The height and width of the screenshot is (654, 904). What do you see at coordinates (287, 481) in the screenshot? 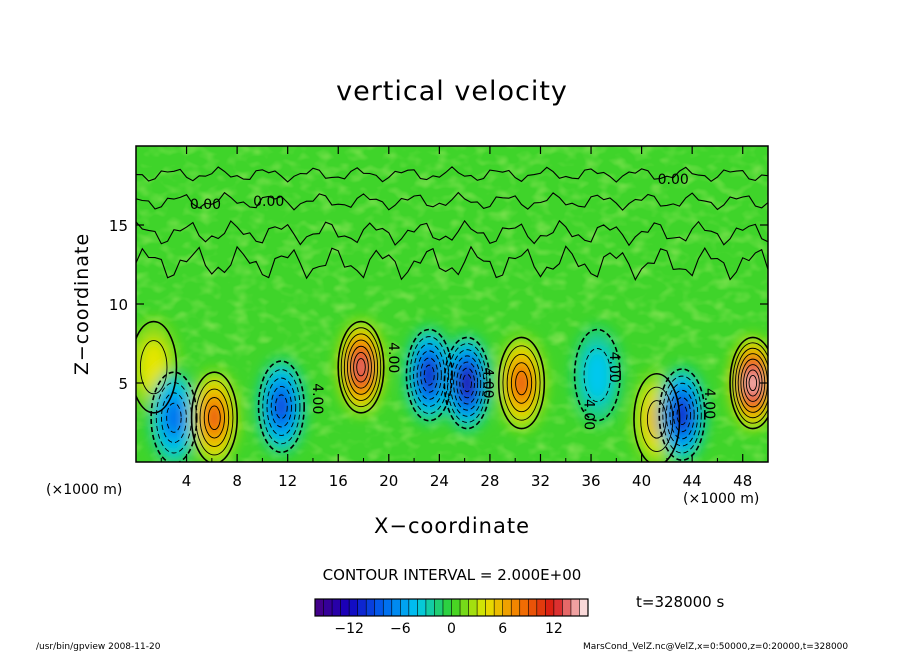
I see `x-tick-label: 12` at bounding box center [287, 481].